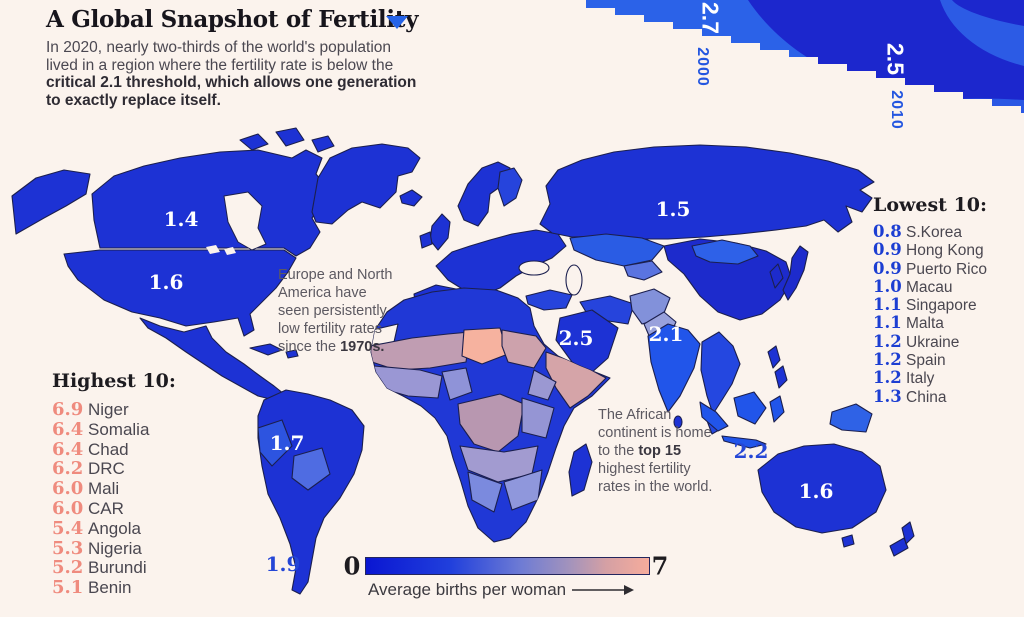  What do you see at coordinates (68, 548) in the screenshot?
I see `fertility-value: 5.3` at bounding box center [68, 548].